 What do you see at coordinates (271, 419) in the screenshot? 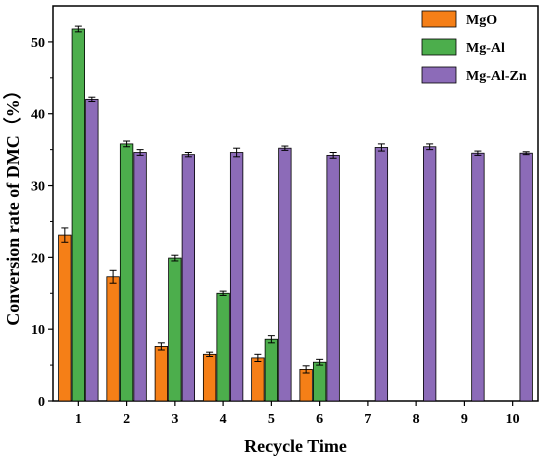
I see `x-tick-label: 5` at bounding box center [271, 419].